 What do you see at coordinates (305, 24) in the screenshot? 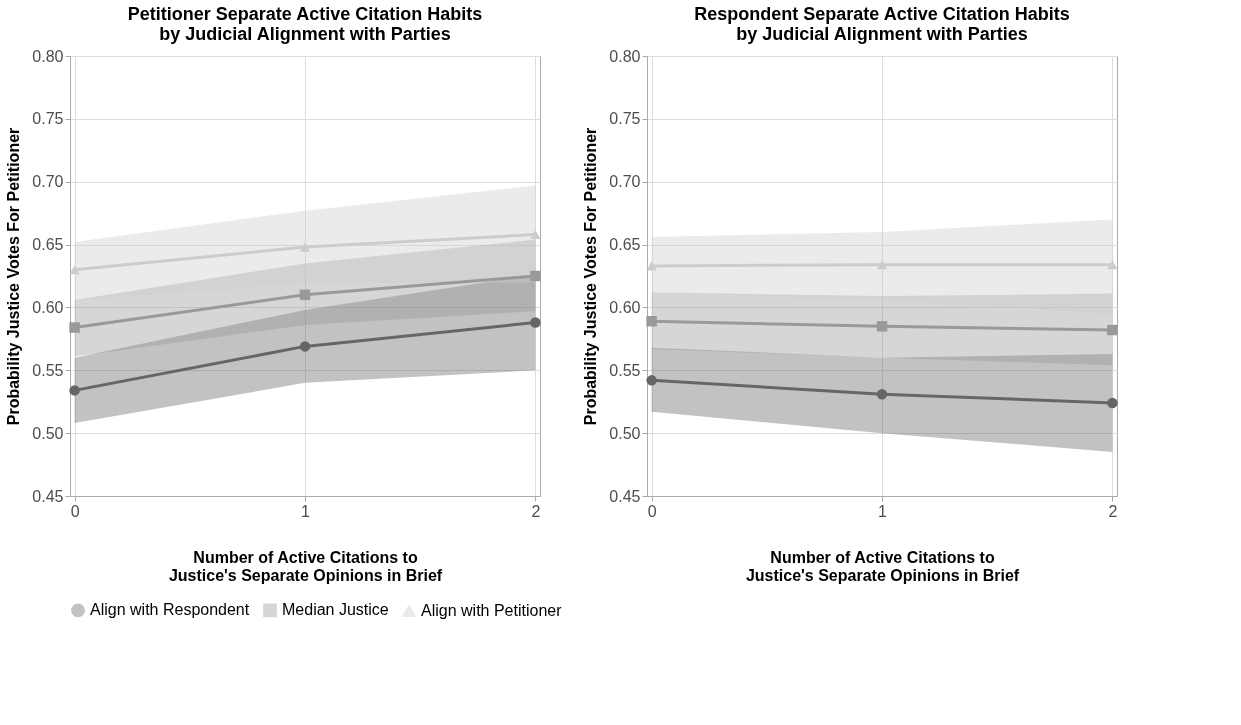
I see `chart-title: Petitioner Separate Active Citation Habits by Judicial Alignment with Parties` at bounding box center [305, 24].